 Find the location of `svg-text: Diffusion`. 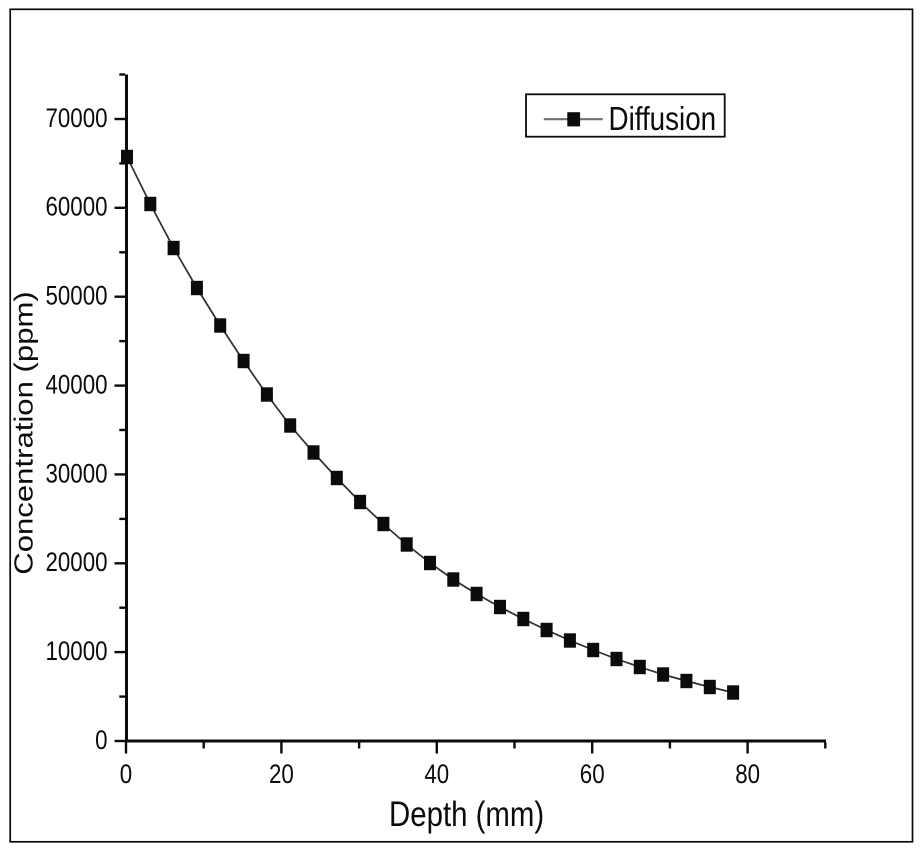

svg-text: Diffusion is located at coordinates (663, 118).